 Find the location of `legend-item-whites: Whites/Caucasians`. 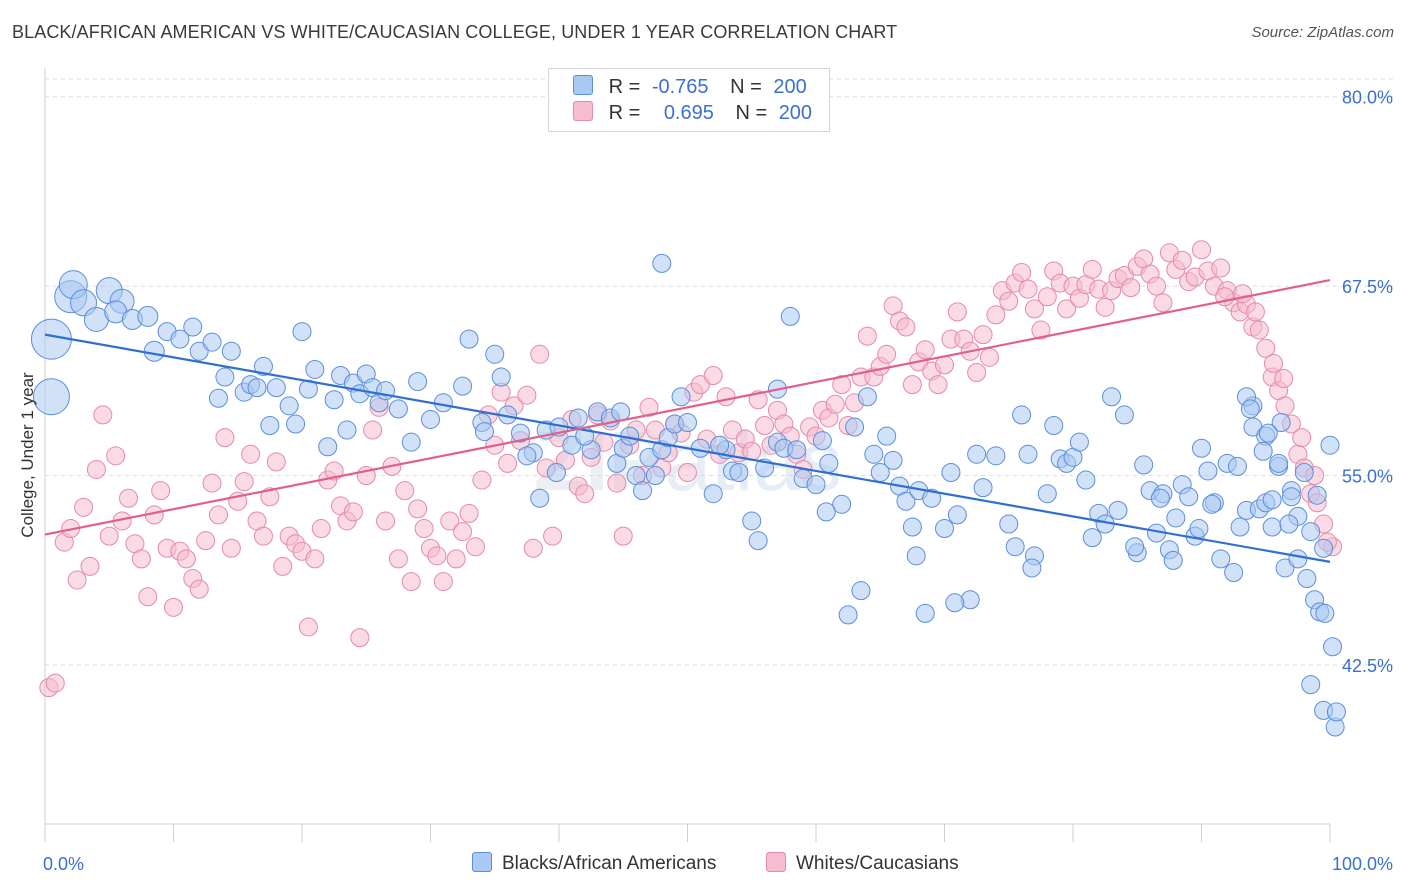

legend-item-whites: Whites/Caucasians is located at coordinates (862, 863).